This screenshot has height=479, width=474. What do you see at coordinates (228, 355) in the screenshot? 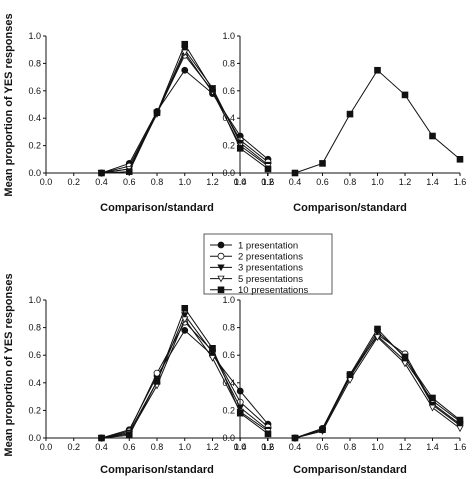
I see `y-tick-label: 0.6` at bounding box center [228, 355].